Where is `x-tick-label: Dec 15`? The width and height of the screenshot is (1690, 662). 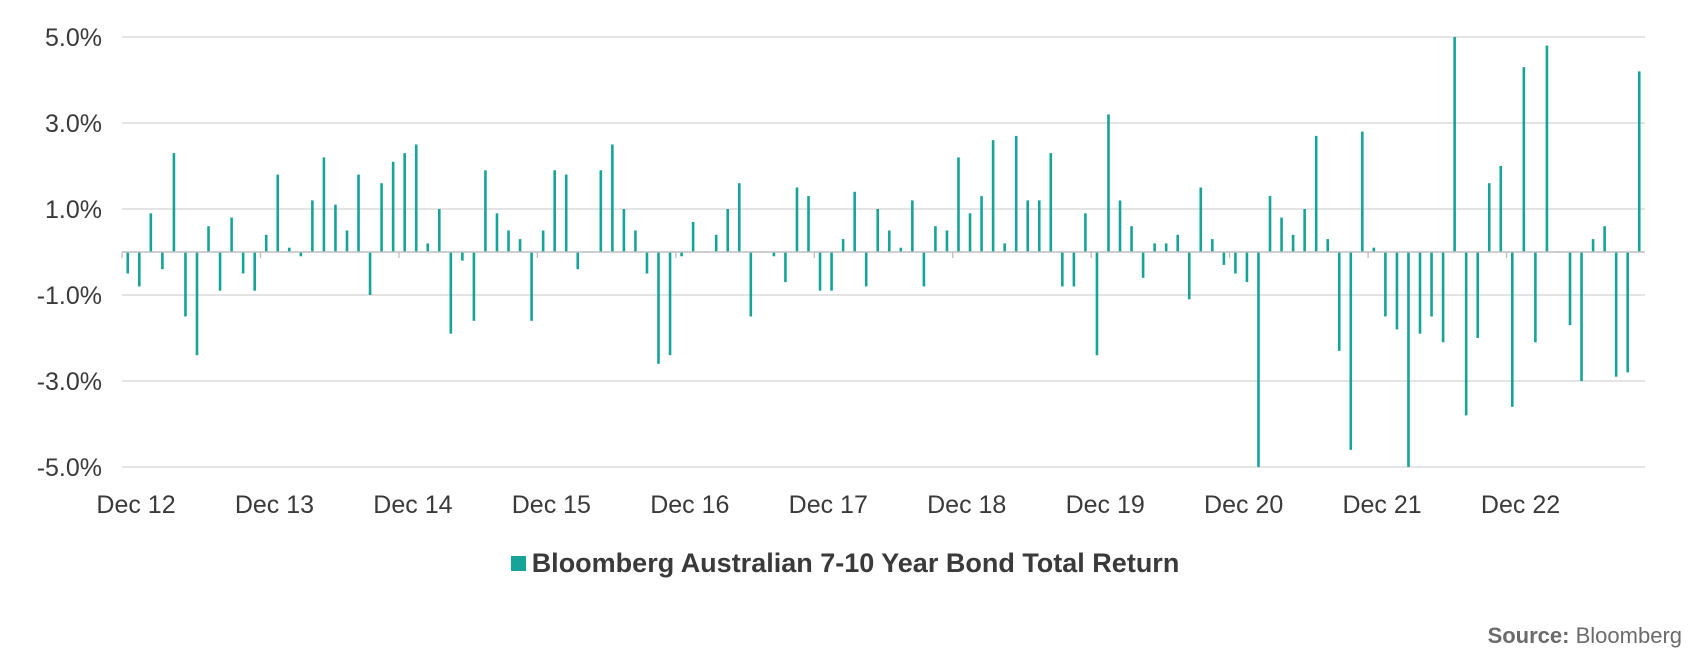 x-tick-label: Dec 15 is located at coordinates (551, 505).